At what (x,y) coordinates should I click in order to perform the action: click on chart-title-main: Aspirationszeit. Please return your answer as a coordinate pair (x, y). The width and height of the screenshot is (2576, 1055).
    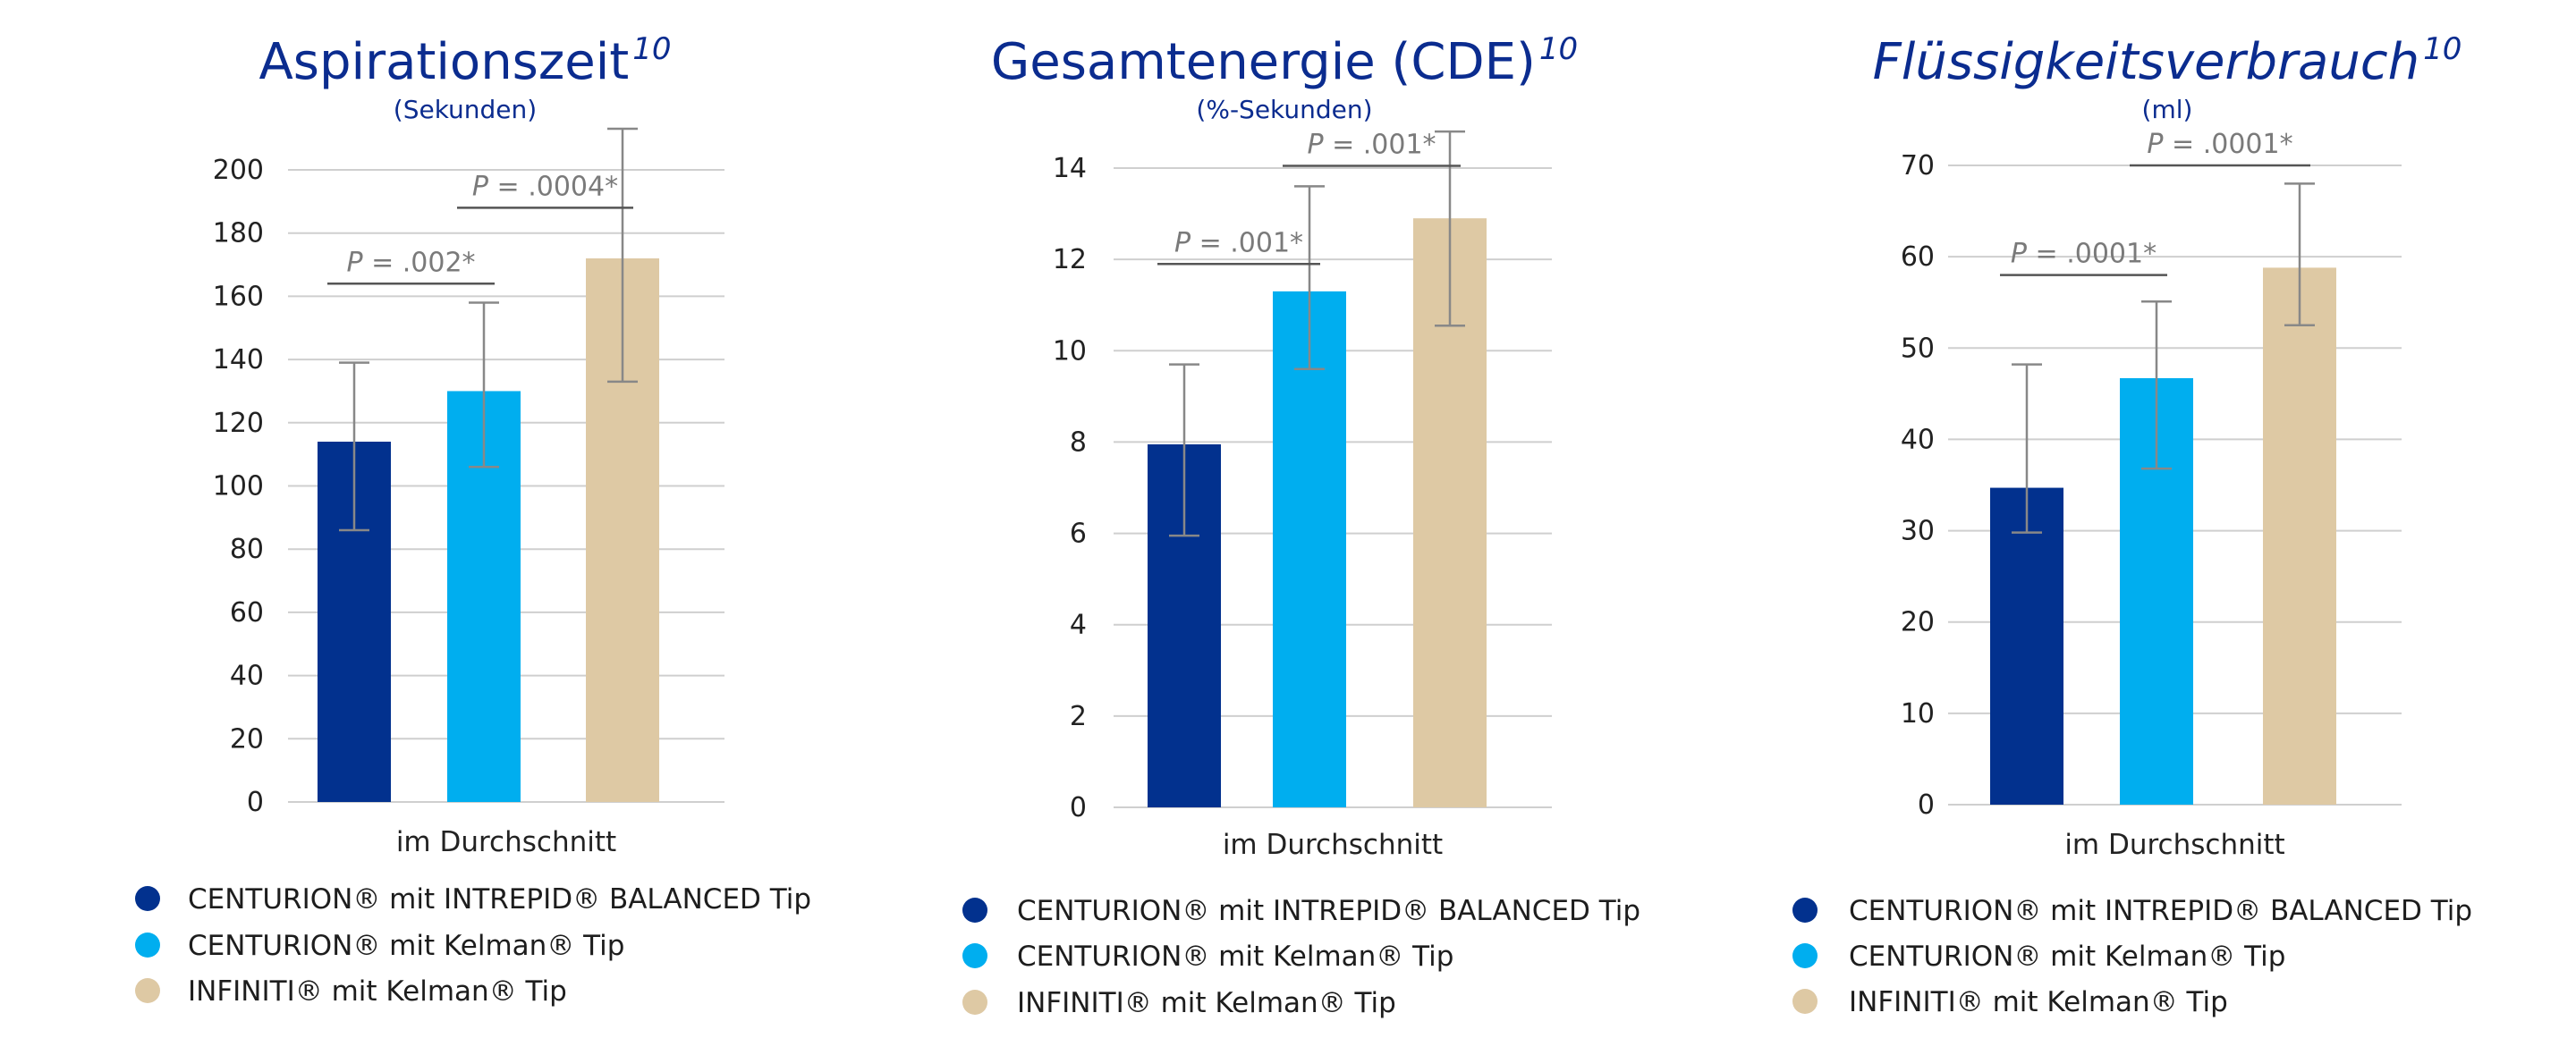
    Looking at the image, I should click on (443, 62).